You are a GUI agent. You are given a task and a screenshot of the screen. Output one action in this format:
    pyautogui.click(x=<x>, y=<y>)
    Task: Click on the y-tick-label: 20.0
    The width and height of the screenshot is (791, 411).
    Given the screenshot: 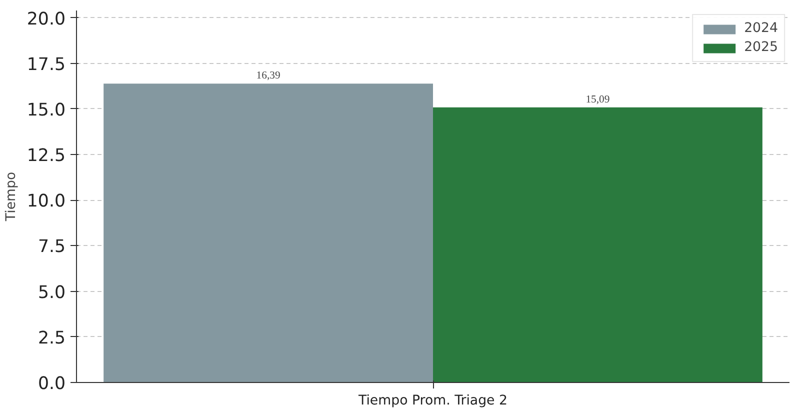 What is the action you would take?
    pyautogui.click(x=46, y=19)
    